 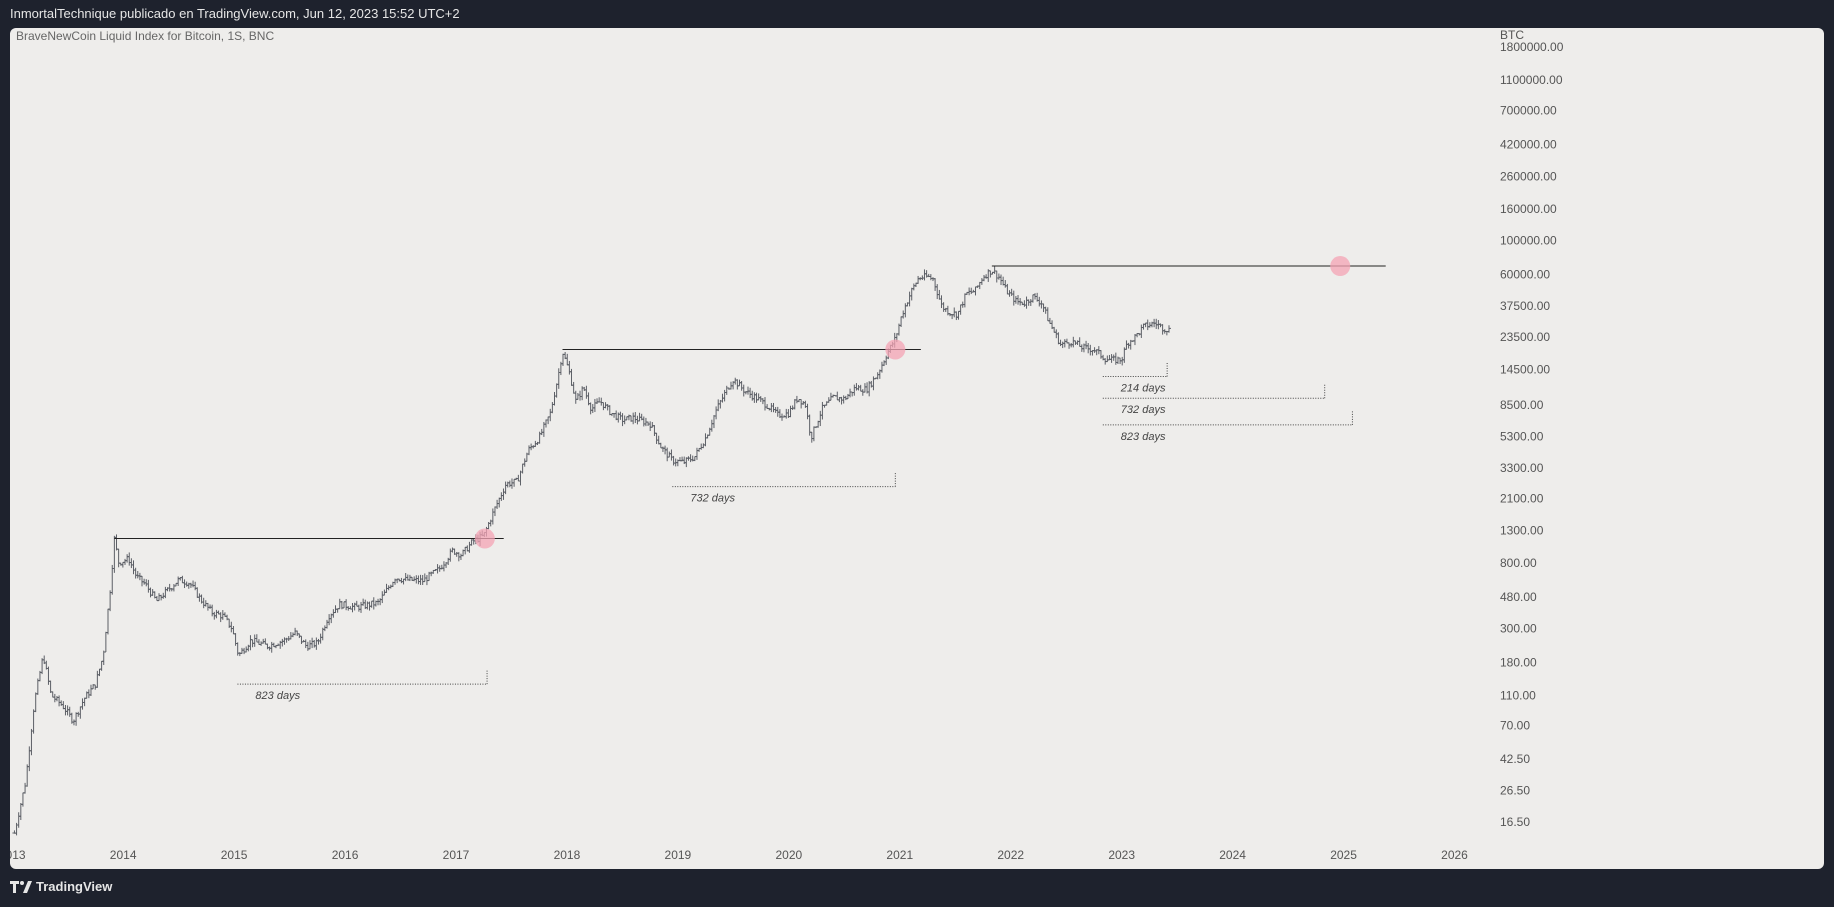 What do you see at coordinates (712, 499) in the screenshot?
I see `duration-label: 732 days` at bounding box center [712, 499].